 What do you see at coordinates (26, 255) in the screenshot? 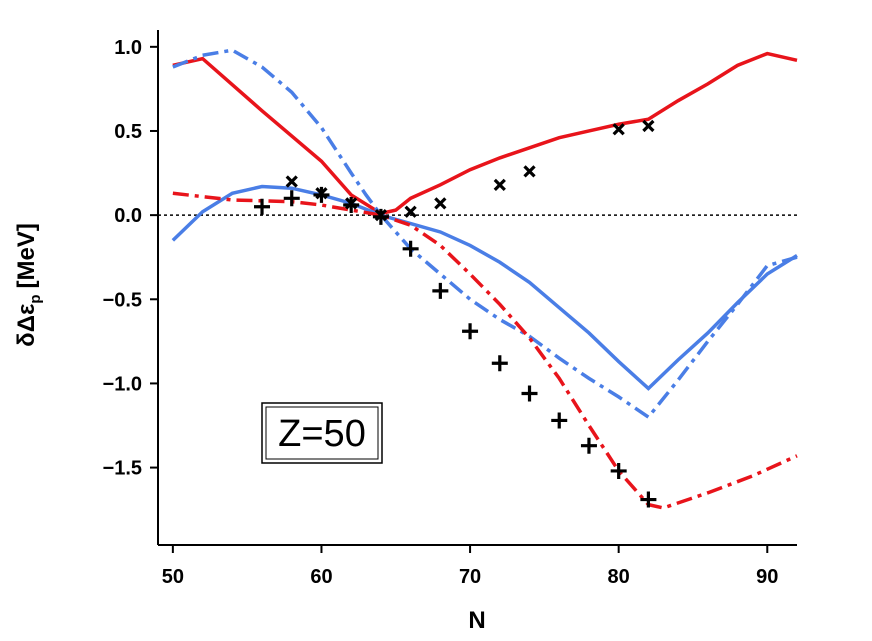
I see `y-label-unit: [MeV]` at bounding box center [26, 255].